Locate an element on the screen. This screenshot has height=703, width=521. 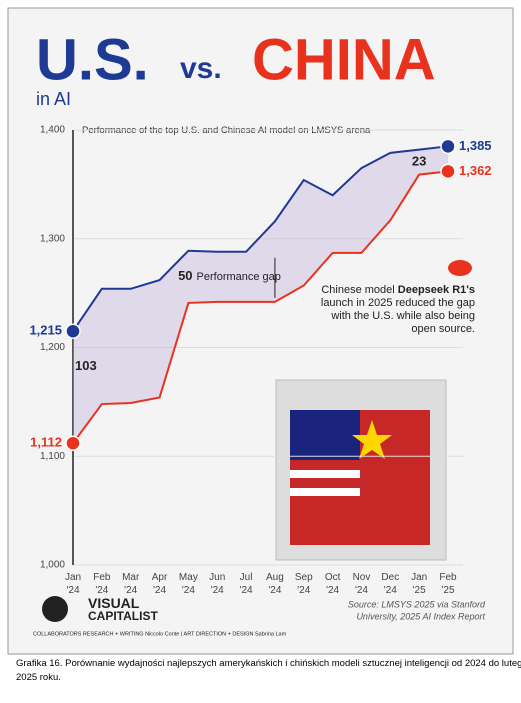
value-label: 1,112 is located at coordinates (46, 442).